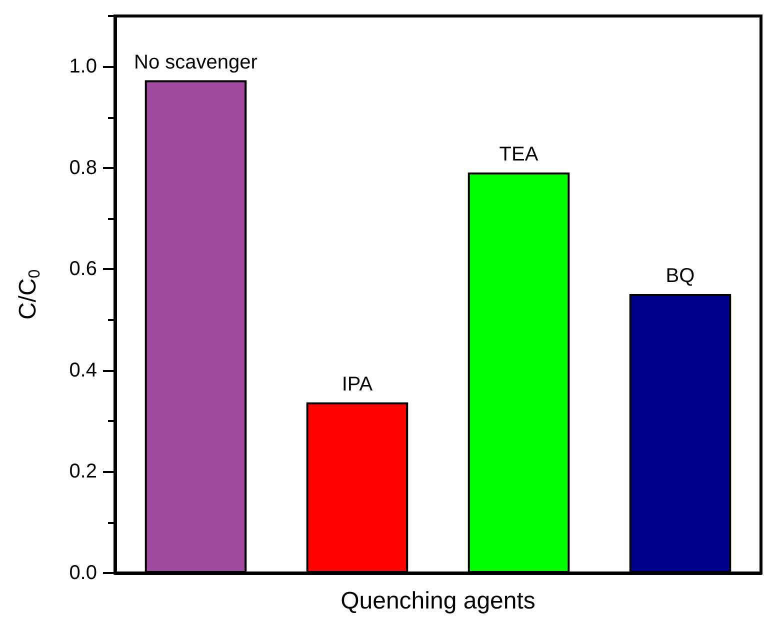  Describe the element at coordinates (83, 167) in the screenshot. I see `y-tick-label: 0.8` at that location.